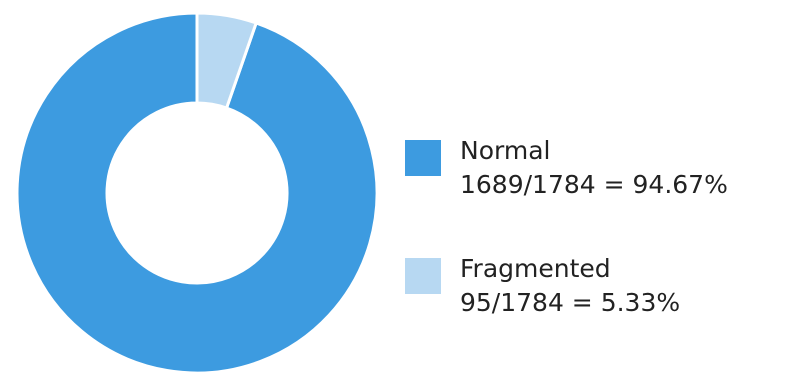 The width and height of the screenshot is (785, 373). What do you see at coordinates (505, 150) in the screenshot?
I see `legend-label-normal: Normal` at bounding box center [505, 150].